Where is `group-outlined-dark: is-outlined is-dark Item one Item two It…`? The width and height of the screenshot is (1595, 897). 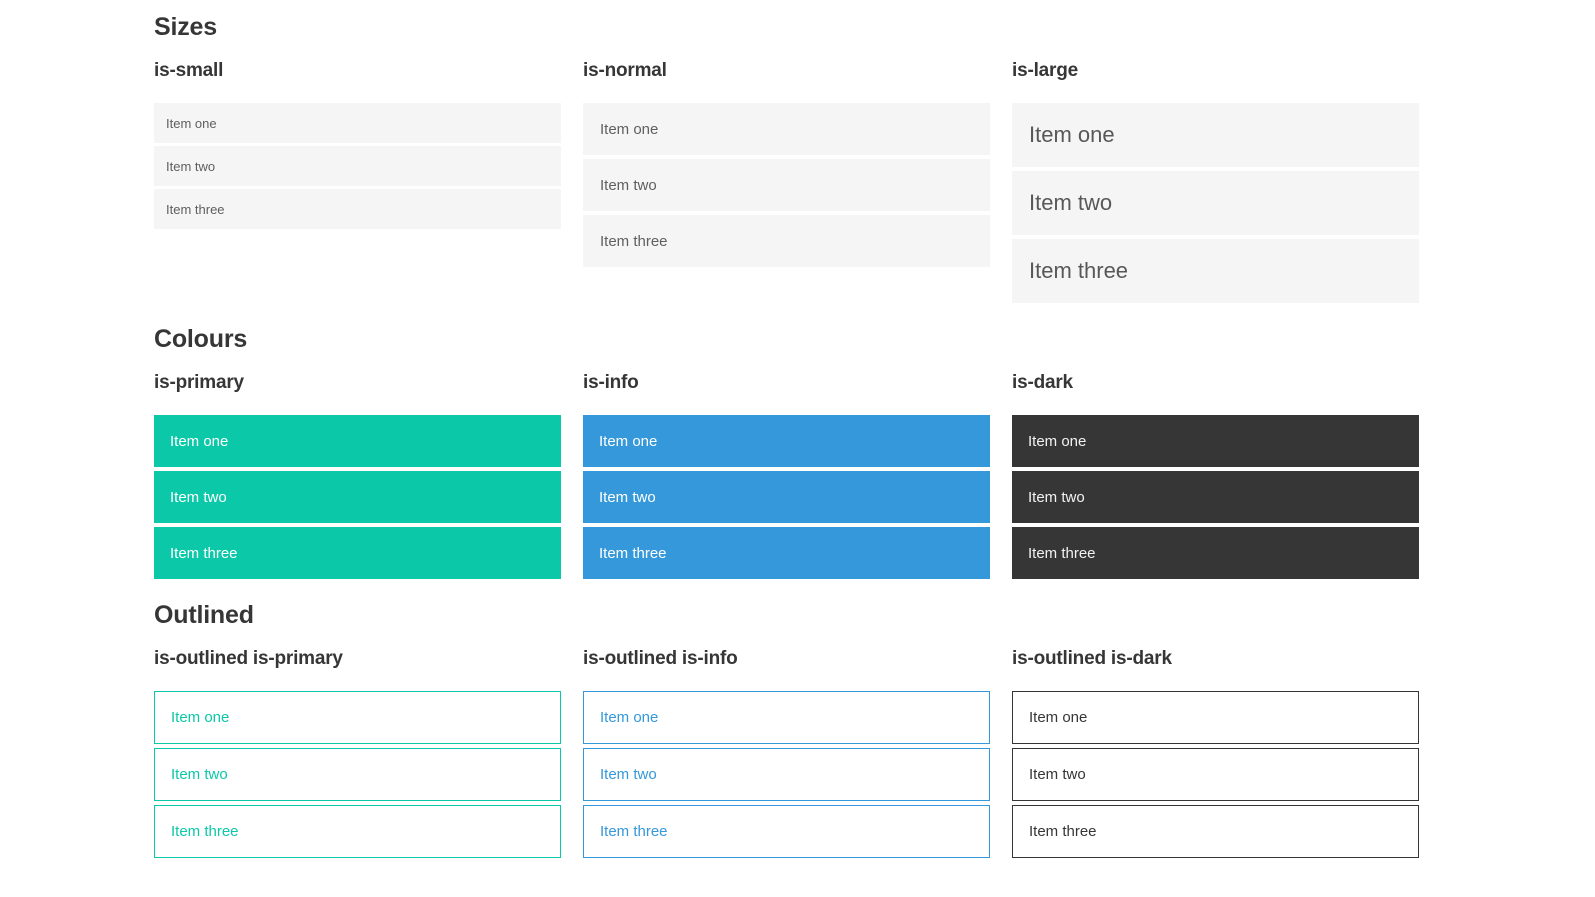 group-outlined-dark: is-outlined is-dark Item one Item two It… is located at coordinates (1215, 755).